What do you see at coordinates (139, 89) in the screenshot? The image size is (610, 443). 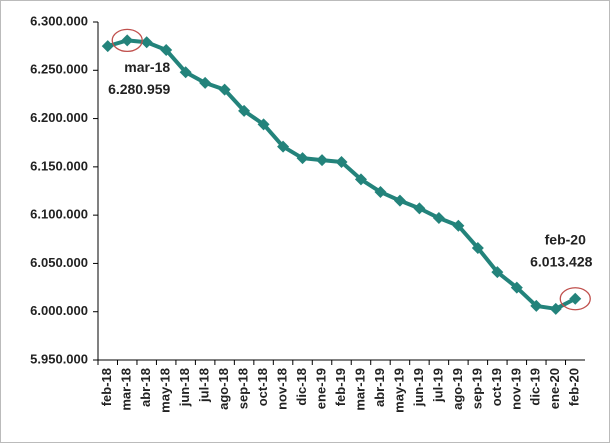 I see `annotation-value: 6.280.959` at bounding box center [139, 89].